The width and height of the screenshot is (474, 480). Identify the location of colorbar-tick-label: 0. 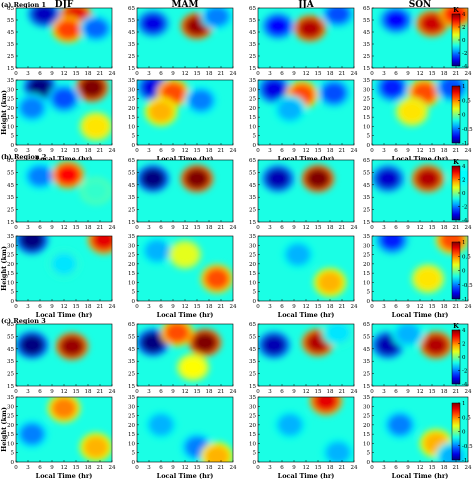
(464, 272).